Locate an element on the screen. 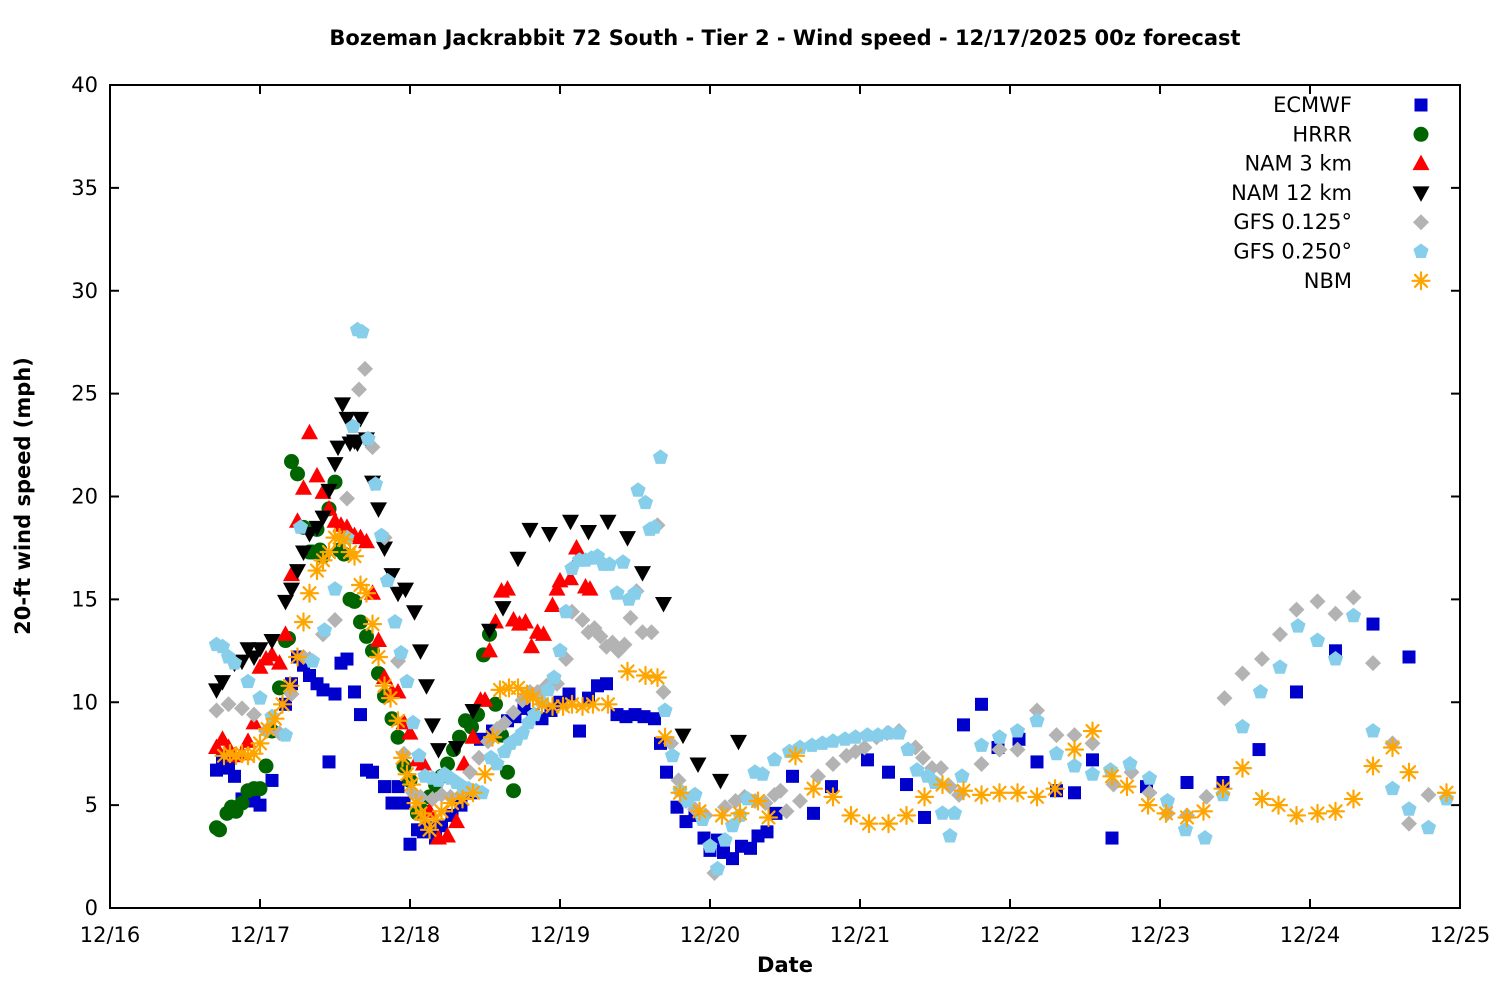 The width and height of the screenshot is (1500, 1004). legend-item-gfs-0-250-: GFS 0.250° is located at coordinates (1331, 252).